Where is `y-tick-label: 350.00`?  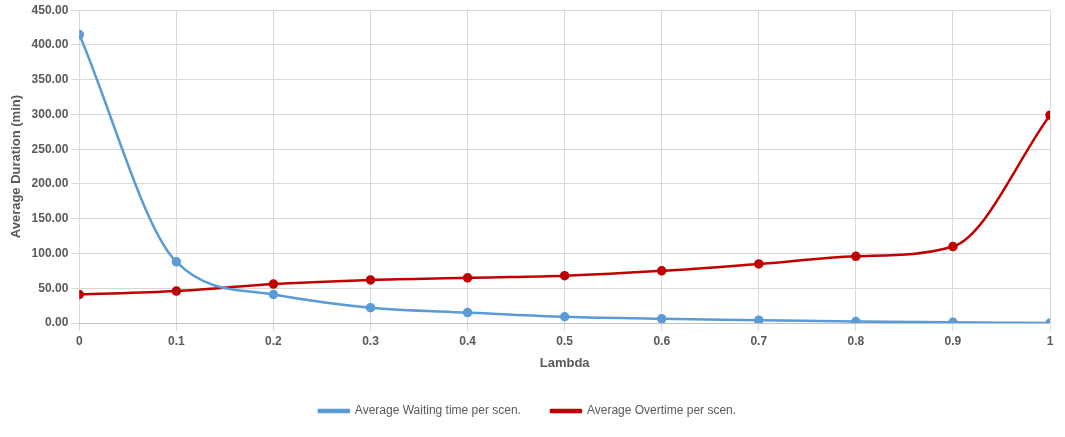 y-tick-label: 350.00 is located at coordinates (50, 79).